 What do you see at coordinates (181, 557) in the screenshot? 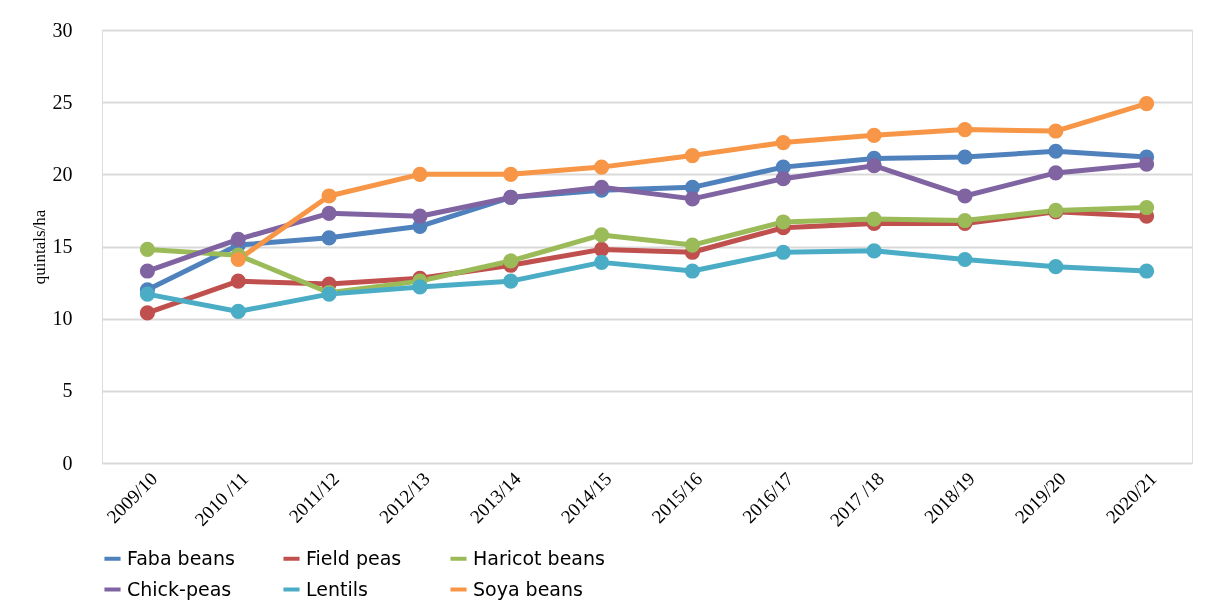
I see `legend-label: Faba beans` at bounding box center [181, 557].